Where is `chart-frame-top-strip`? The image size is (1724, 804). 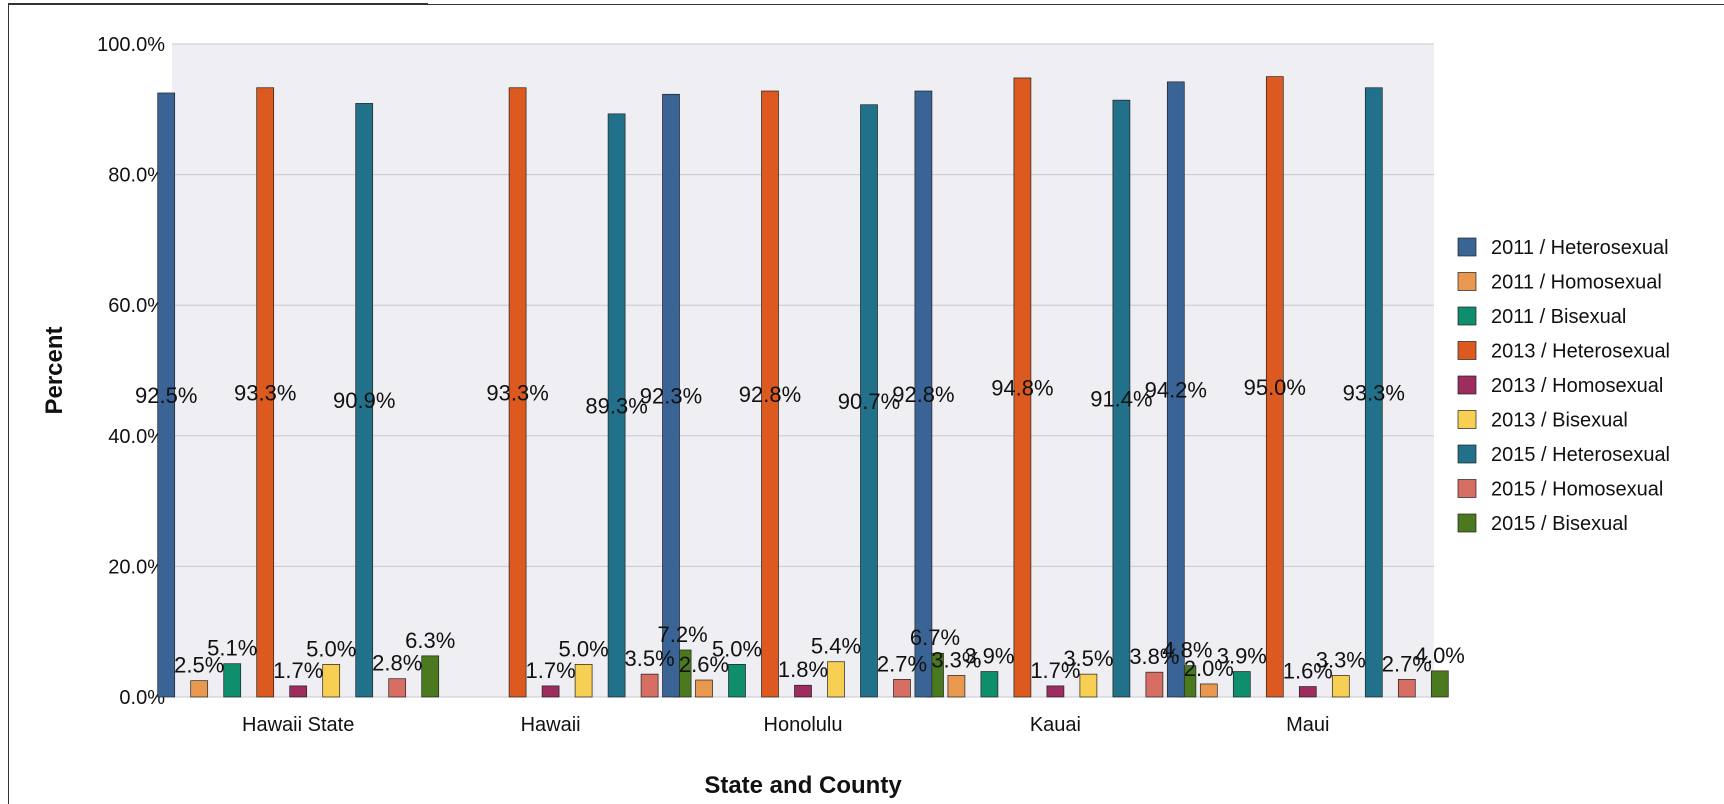 chart-frame-top-strip is located at coordinates (218, 2).